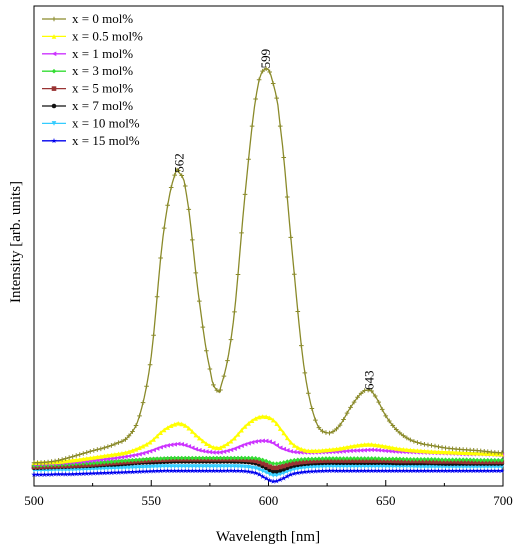  Describe the element at coordinates (107, 35) in the screenshot. I see `legend-label: x = 0.5 mol%` at that location.